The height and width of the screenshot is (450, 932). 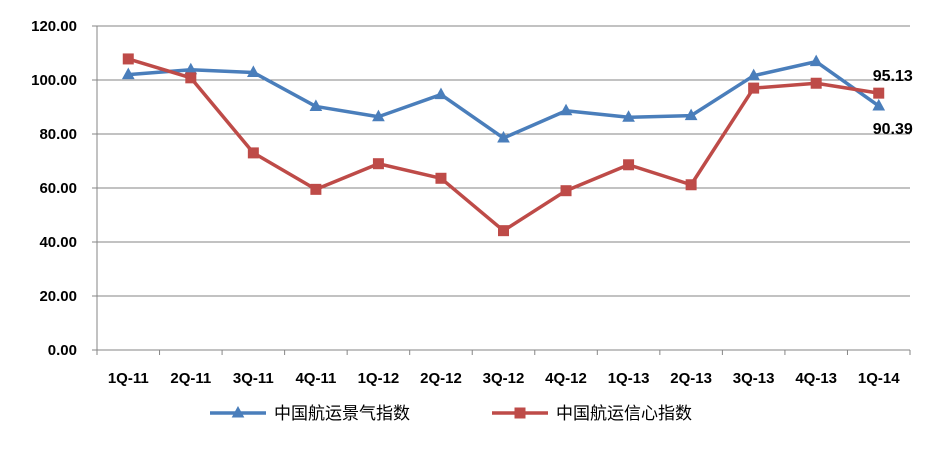 I want to click on y-tick-label: 60.00, so click(x=58, y=188).